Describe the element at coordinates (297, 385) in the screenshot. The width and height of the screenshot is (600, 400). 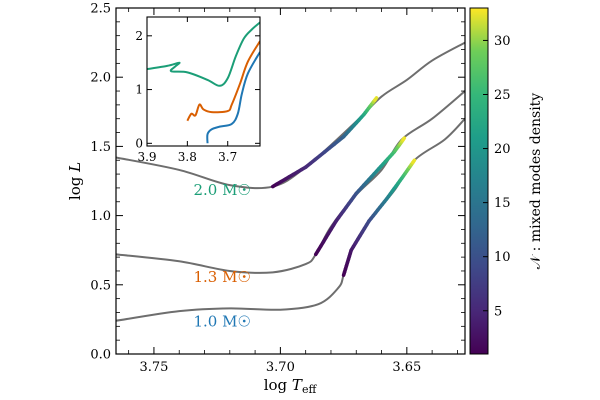
I see `x-axis-title-T: T` at that location.